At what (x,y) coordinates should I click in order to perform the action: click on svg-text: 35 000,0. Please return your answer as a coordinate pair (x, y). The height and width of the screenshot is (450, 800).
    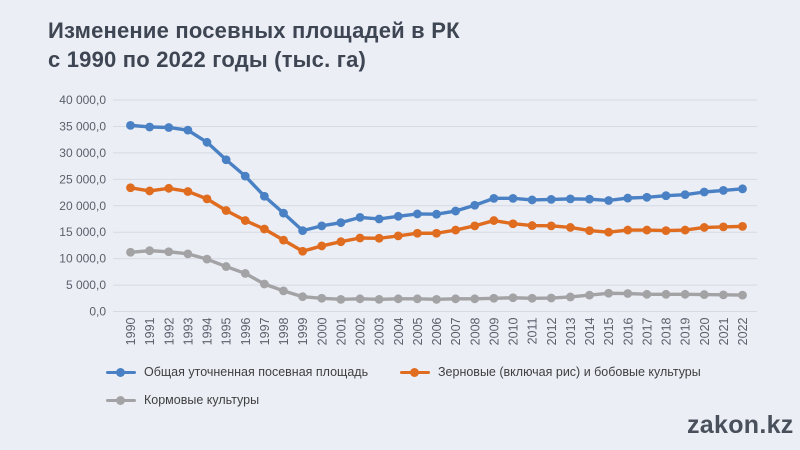
    Looking at the image, I should click on (82, 126).